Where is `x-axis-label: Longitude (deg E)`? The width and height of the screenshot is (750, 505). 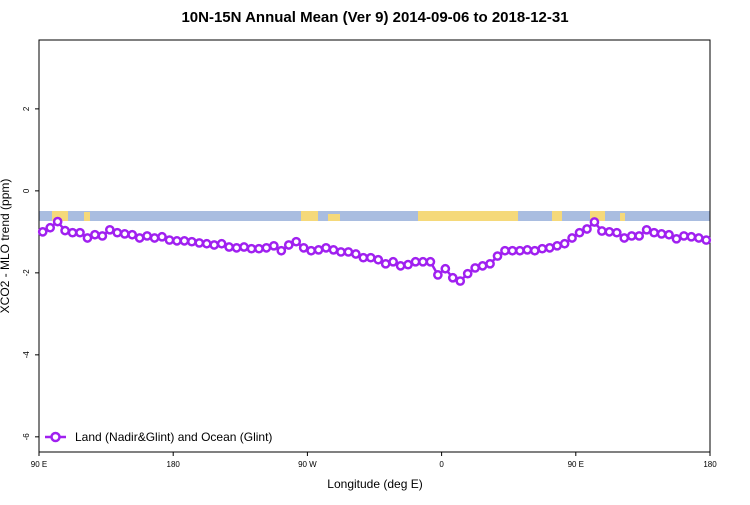 x-axis-label: Longitude (deg E) is located at coordinates (374, 484).